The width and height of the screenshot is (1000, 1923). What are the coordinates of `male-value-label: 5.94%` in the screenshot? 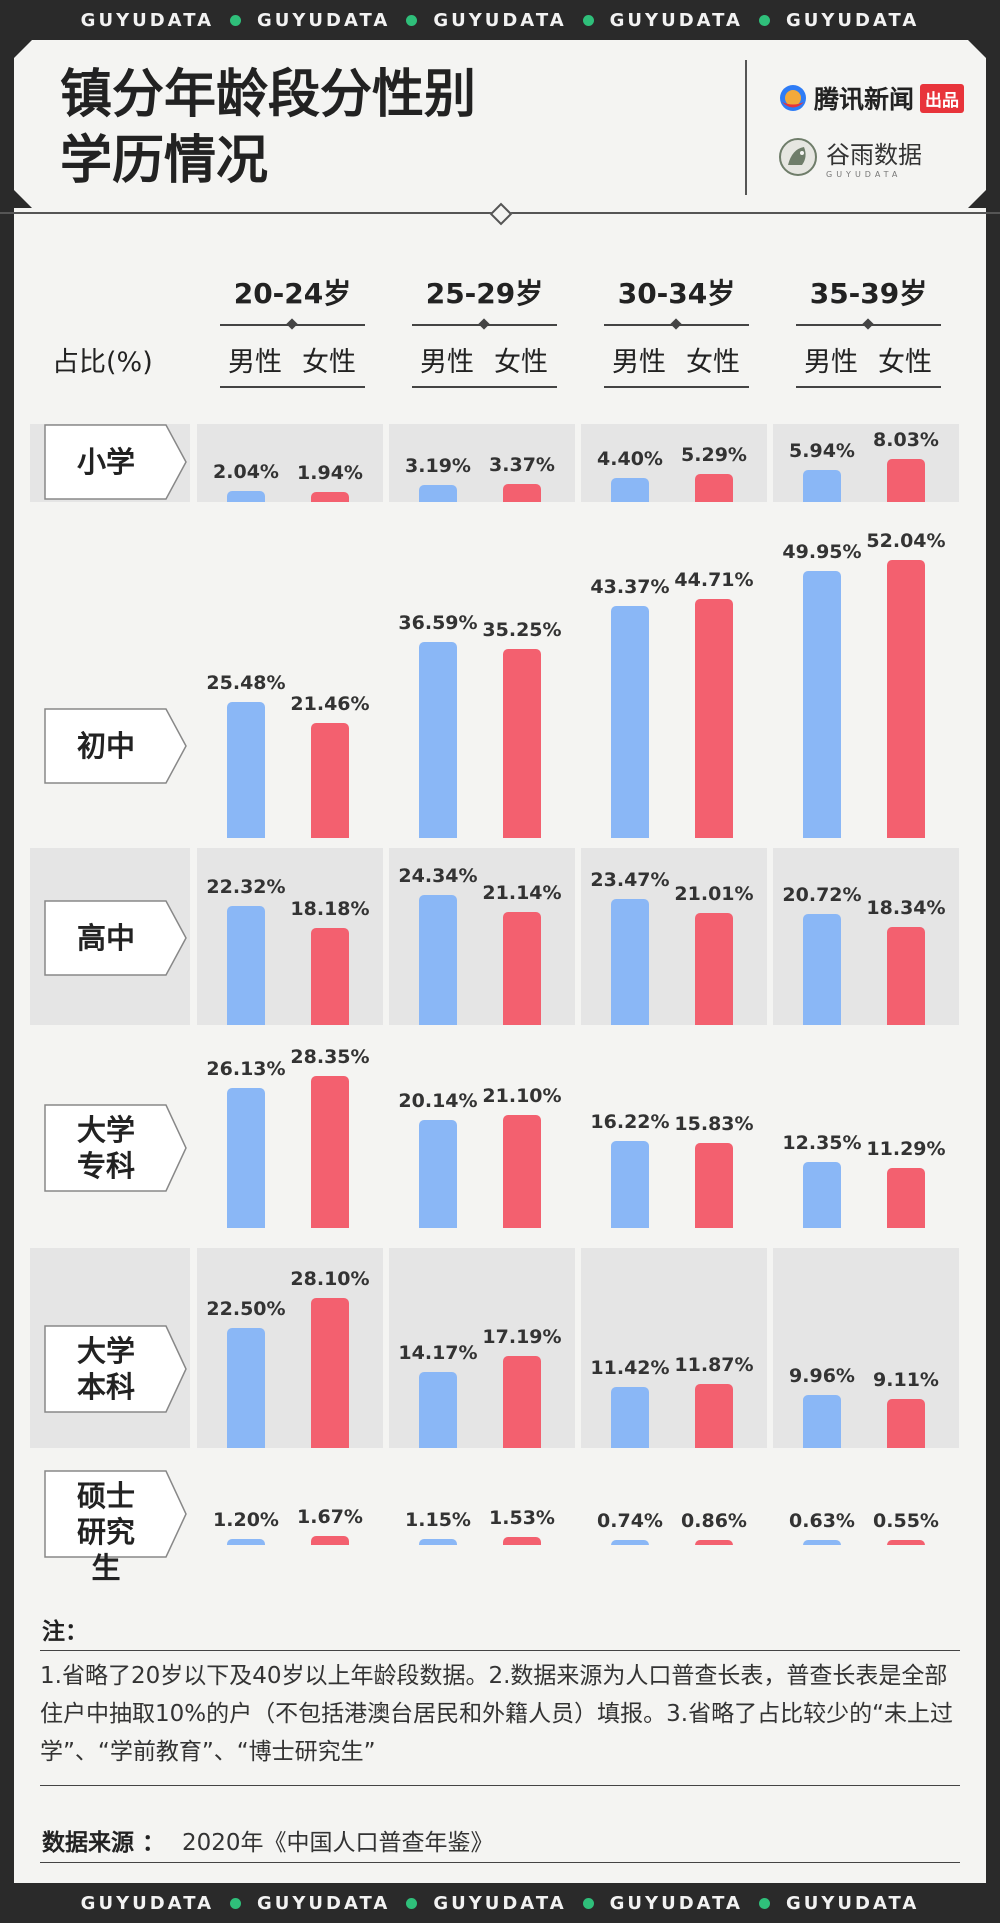 It's located at (822, 451).